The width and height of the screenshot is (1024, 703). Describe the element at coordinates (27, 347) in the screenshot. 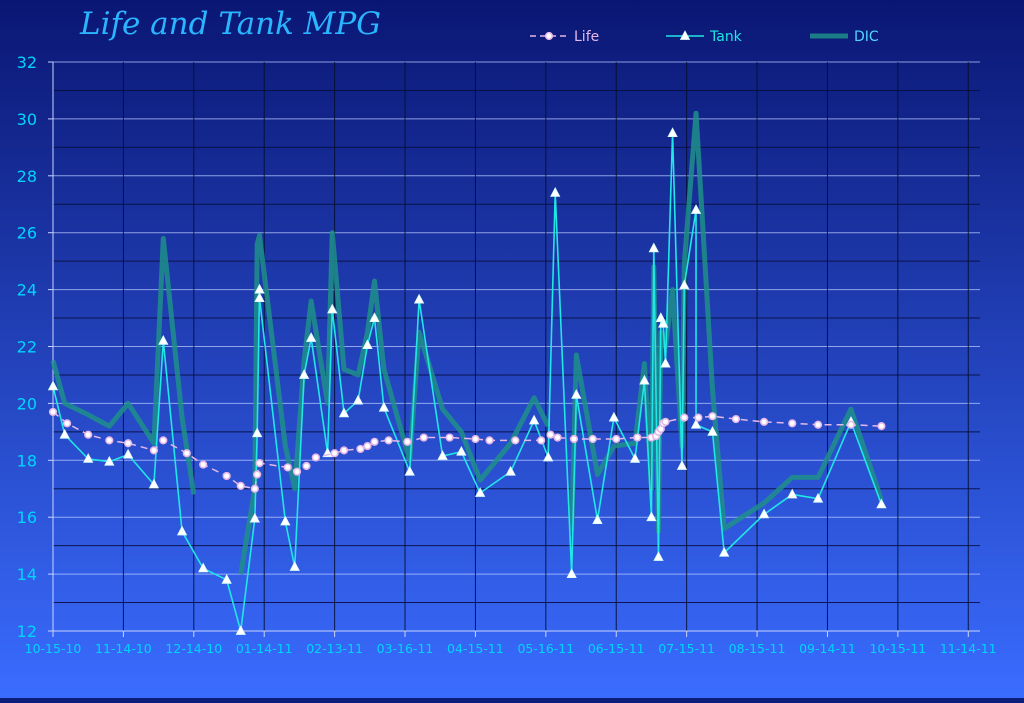

I see `y-tick-label: 22` at that location.